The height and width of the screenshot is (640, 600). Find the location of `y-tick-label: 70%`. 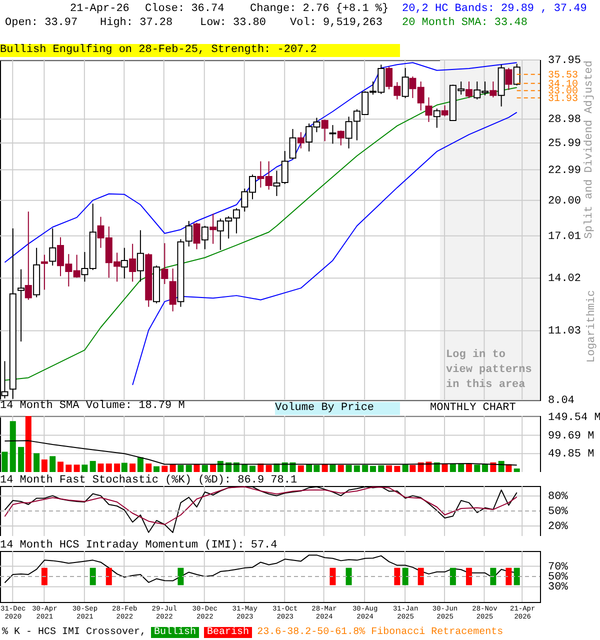

y-tick-label: 70% is located at coordinates (558, 567).